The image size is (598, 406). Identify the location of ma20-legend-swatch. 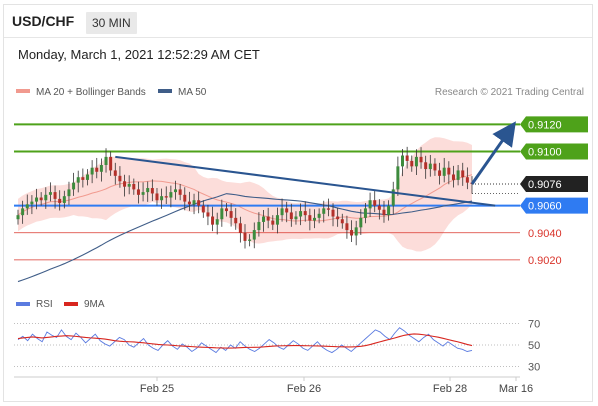
(23, 91).